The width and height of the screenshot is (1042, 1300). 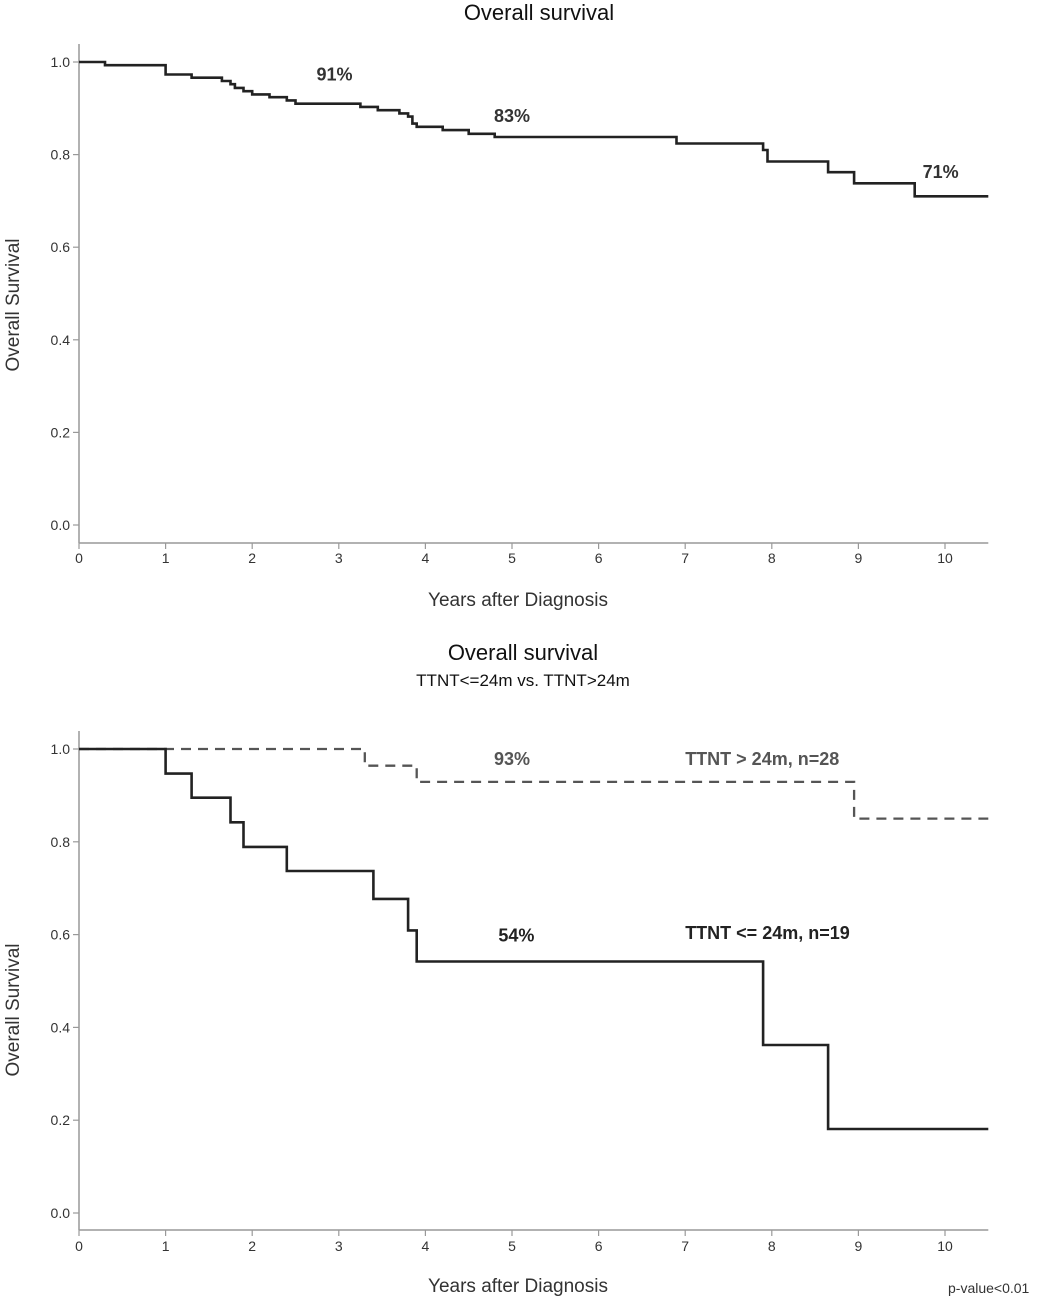 I want to click on chart-subtitle: TTNT<=24m vs. TTNT>24m, so click(x=523, y=680).